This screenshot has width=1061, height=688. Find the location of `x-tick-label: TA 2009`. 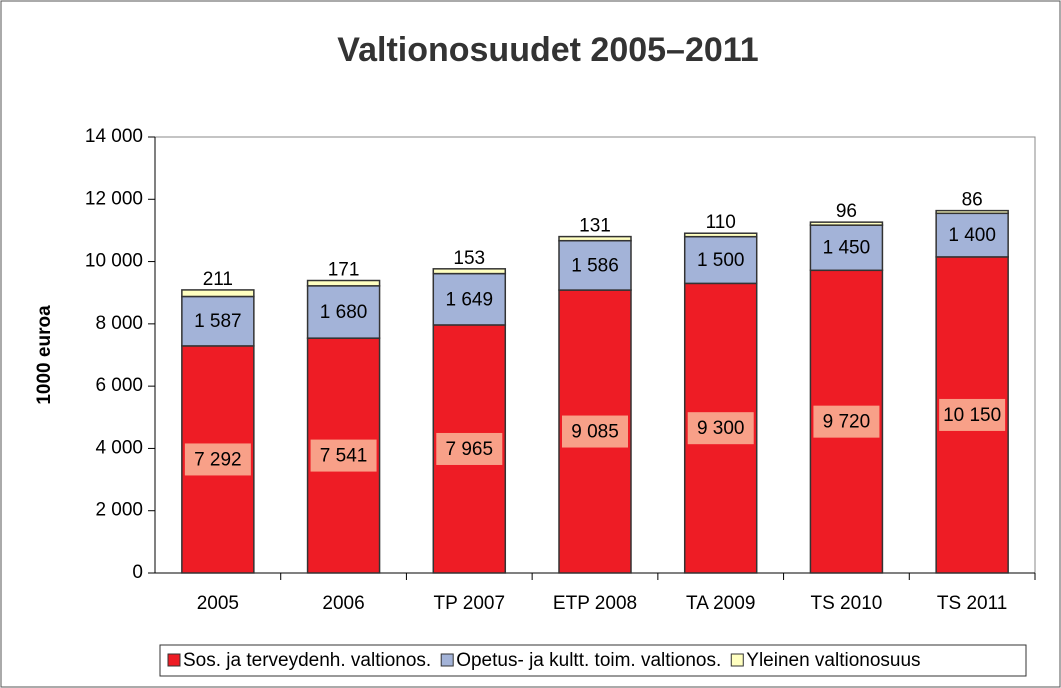

x-tick-label: TA 2009 is located at coordinates (720, 603).